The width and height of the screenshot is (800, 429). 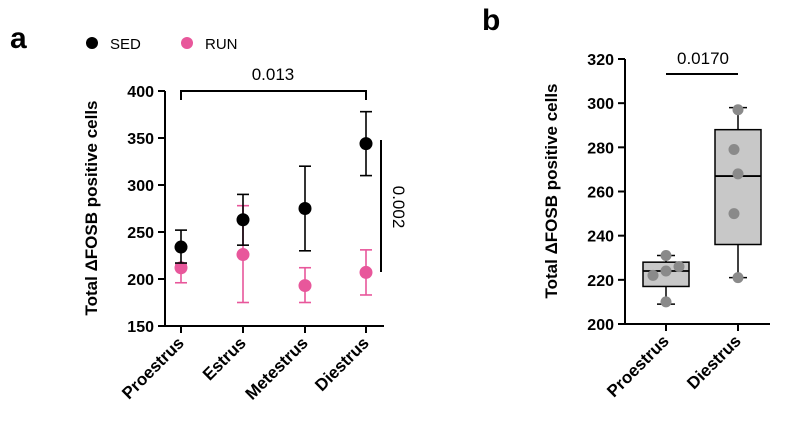 What do you see at coordinates (221, 44) in the screenshot?
I see `legend-label-run: RUN` at bounding box center [221, 44].